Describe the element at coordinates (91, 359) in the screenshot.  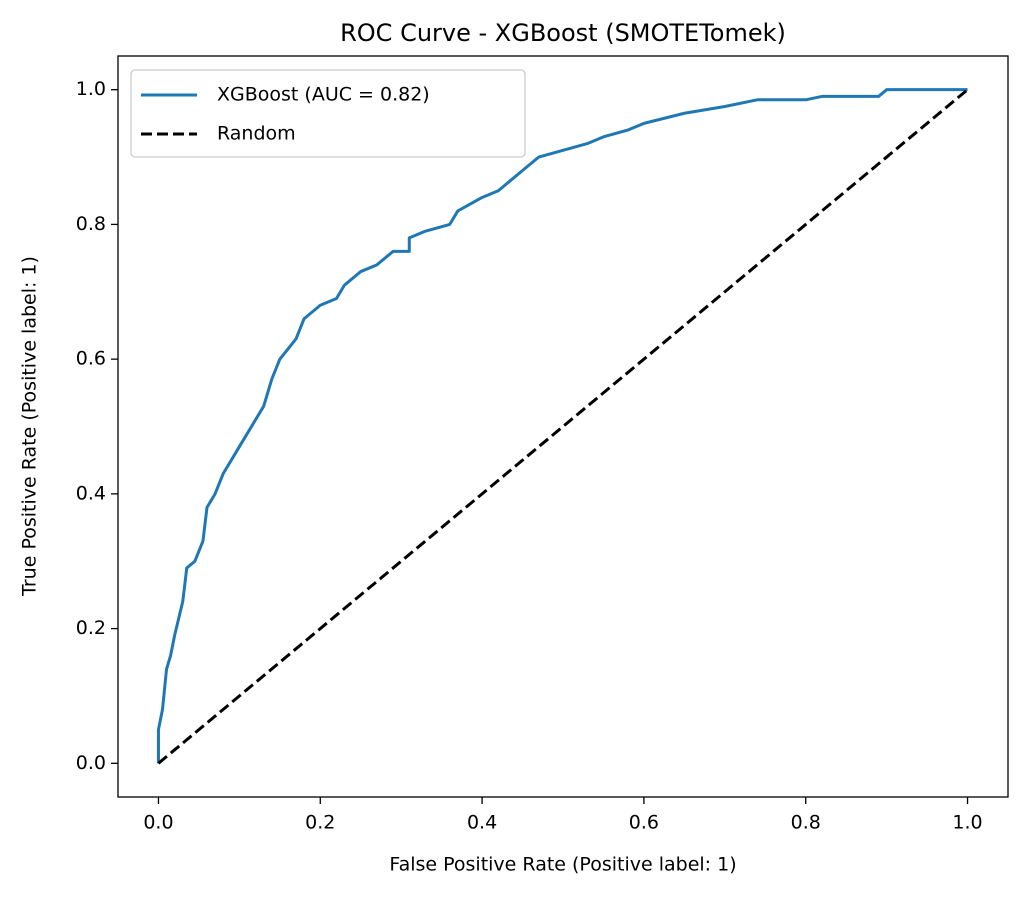
I see `y-tick-label: 0.6` at that location.